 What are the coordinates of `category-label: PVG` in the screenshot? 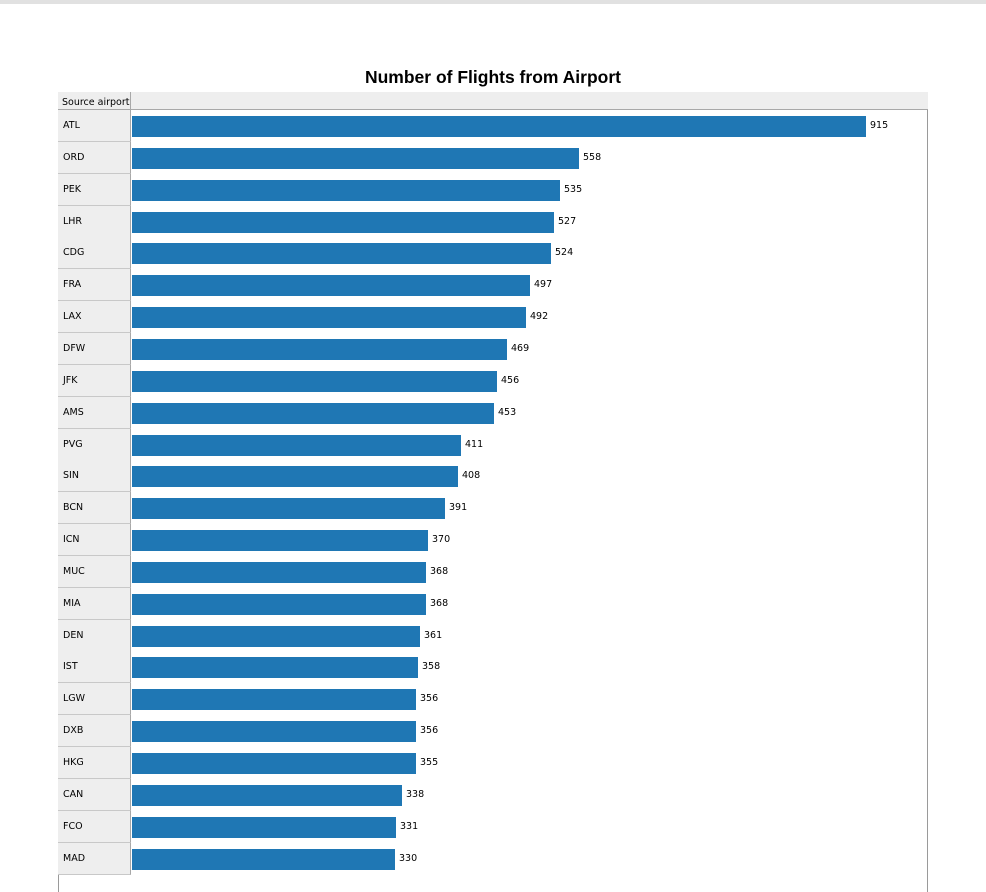 It's located at (94, 444).